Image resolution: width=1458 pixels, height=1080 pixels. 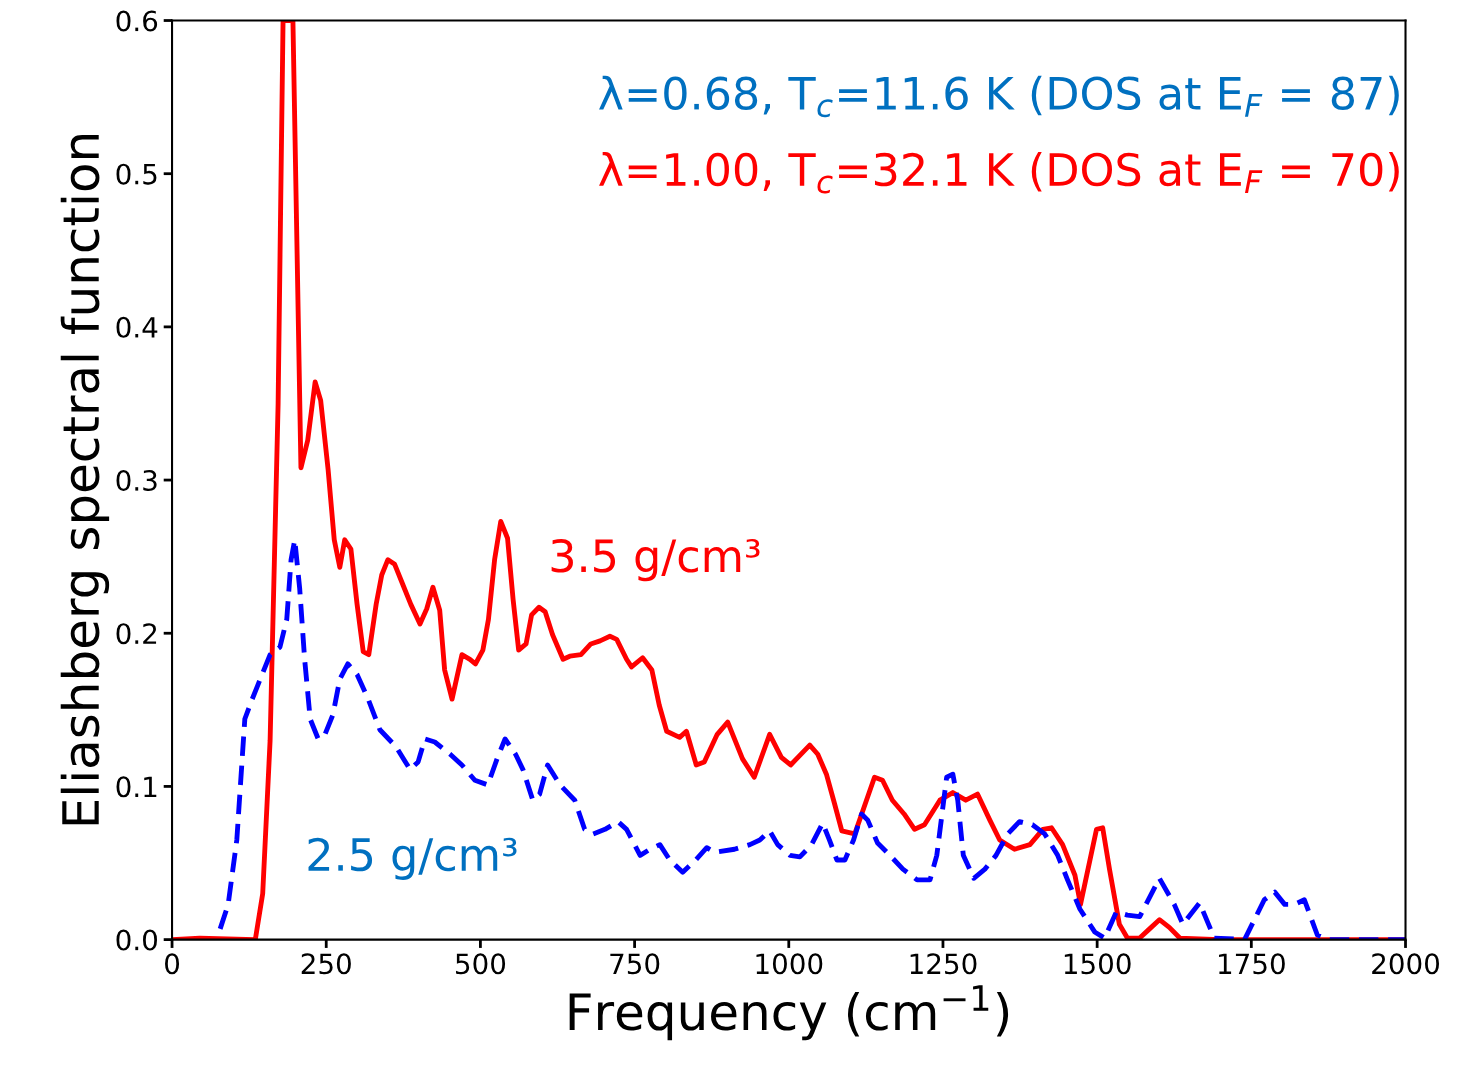 I want to click on x-tick-label: 1500, so click(x=1097, y=964).